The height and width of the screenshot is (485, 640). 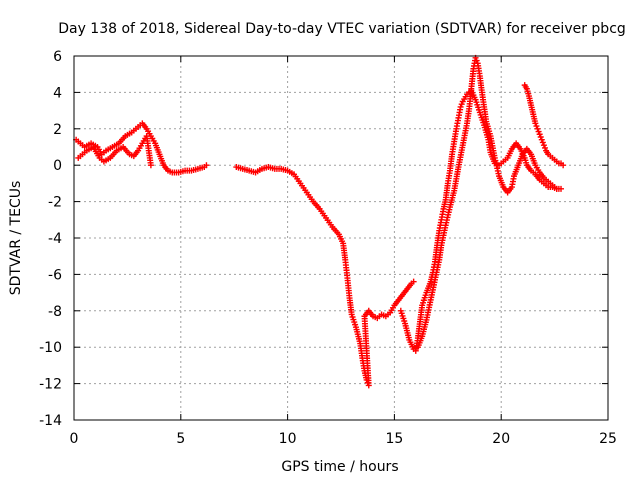 I want to click on x-tick-label: 15, so click(x=394, y=439).